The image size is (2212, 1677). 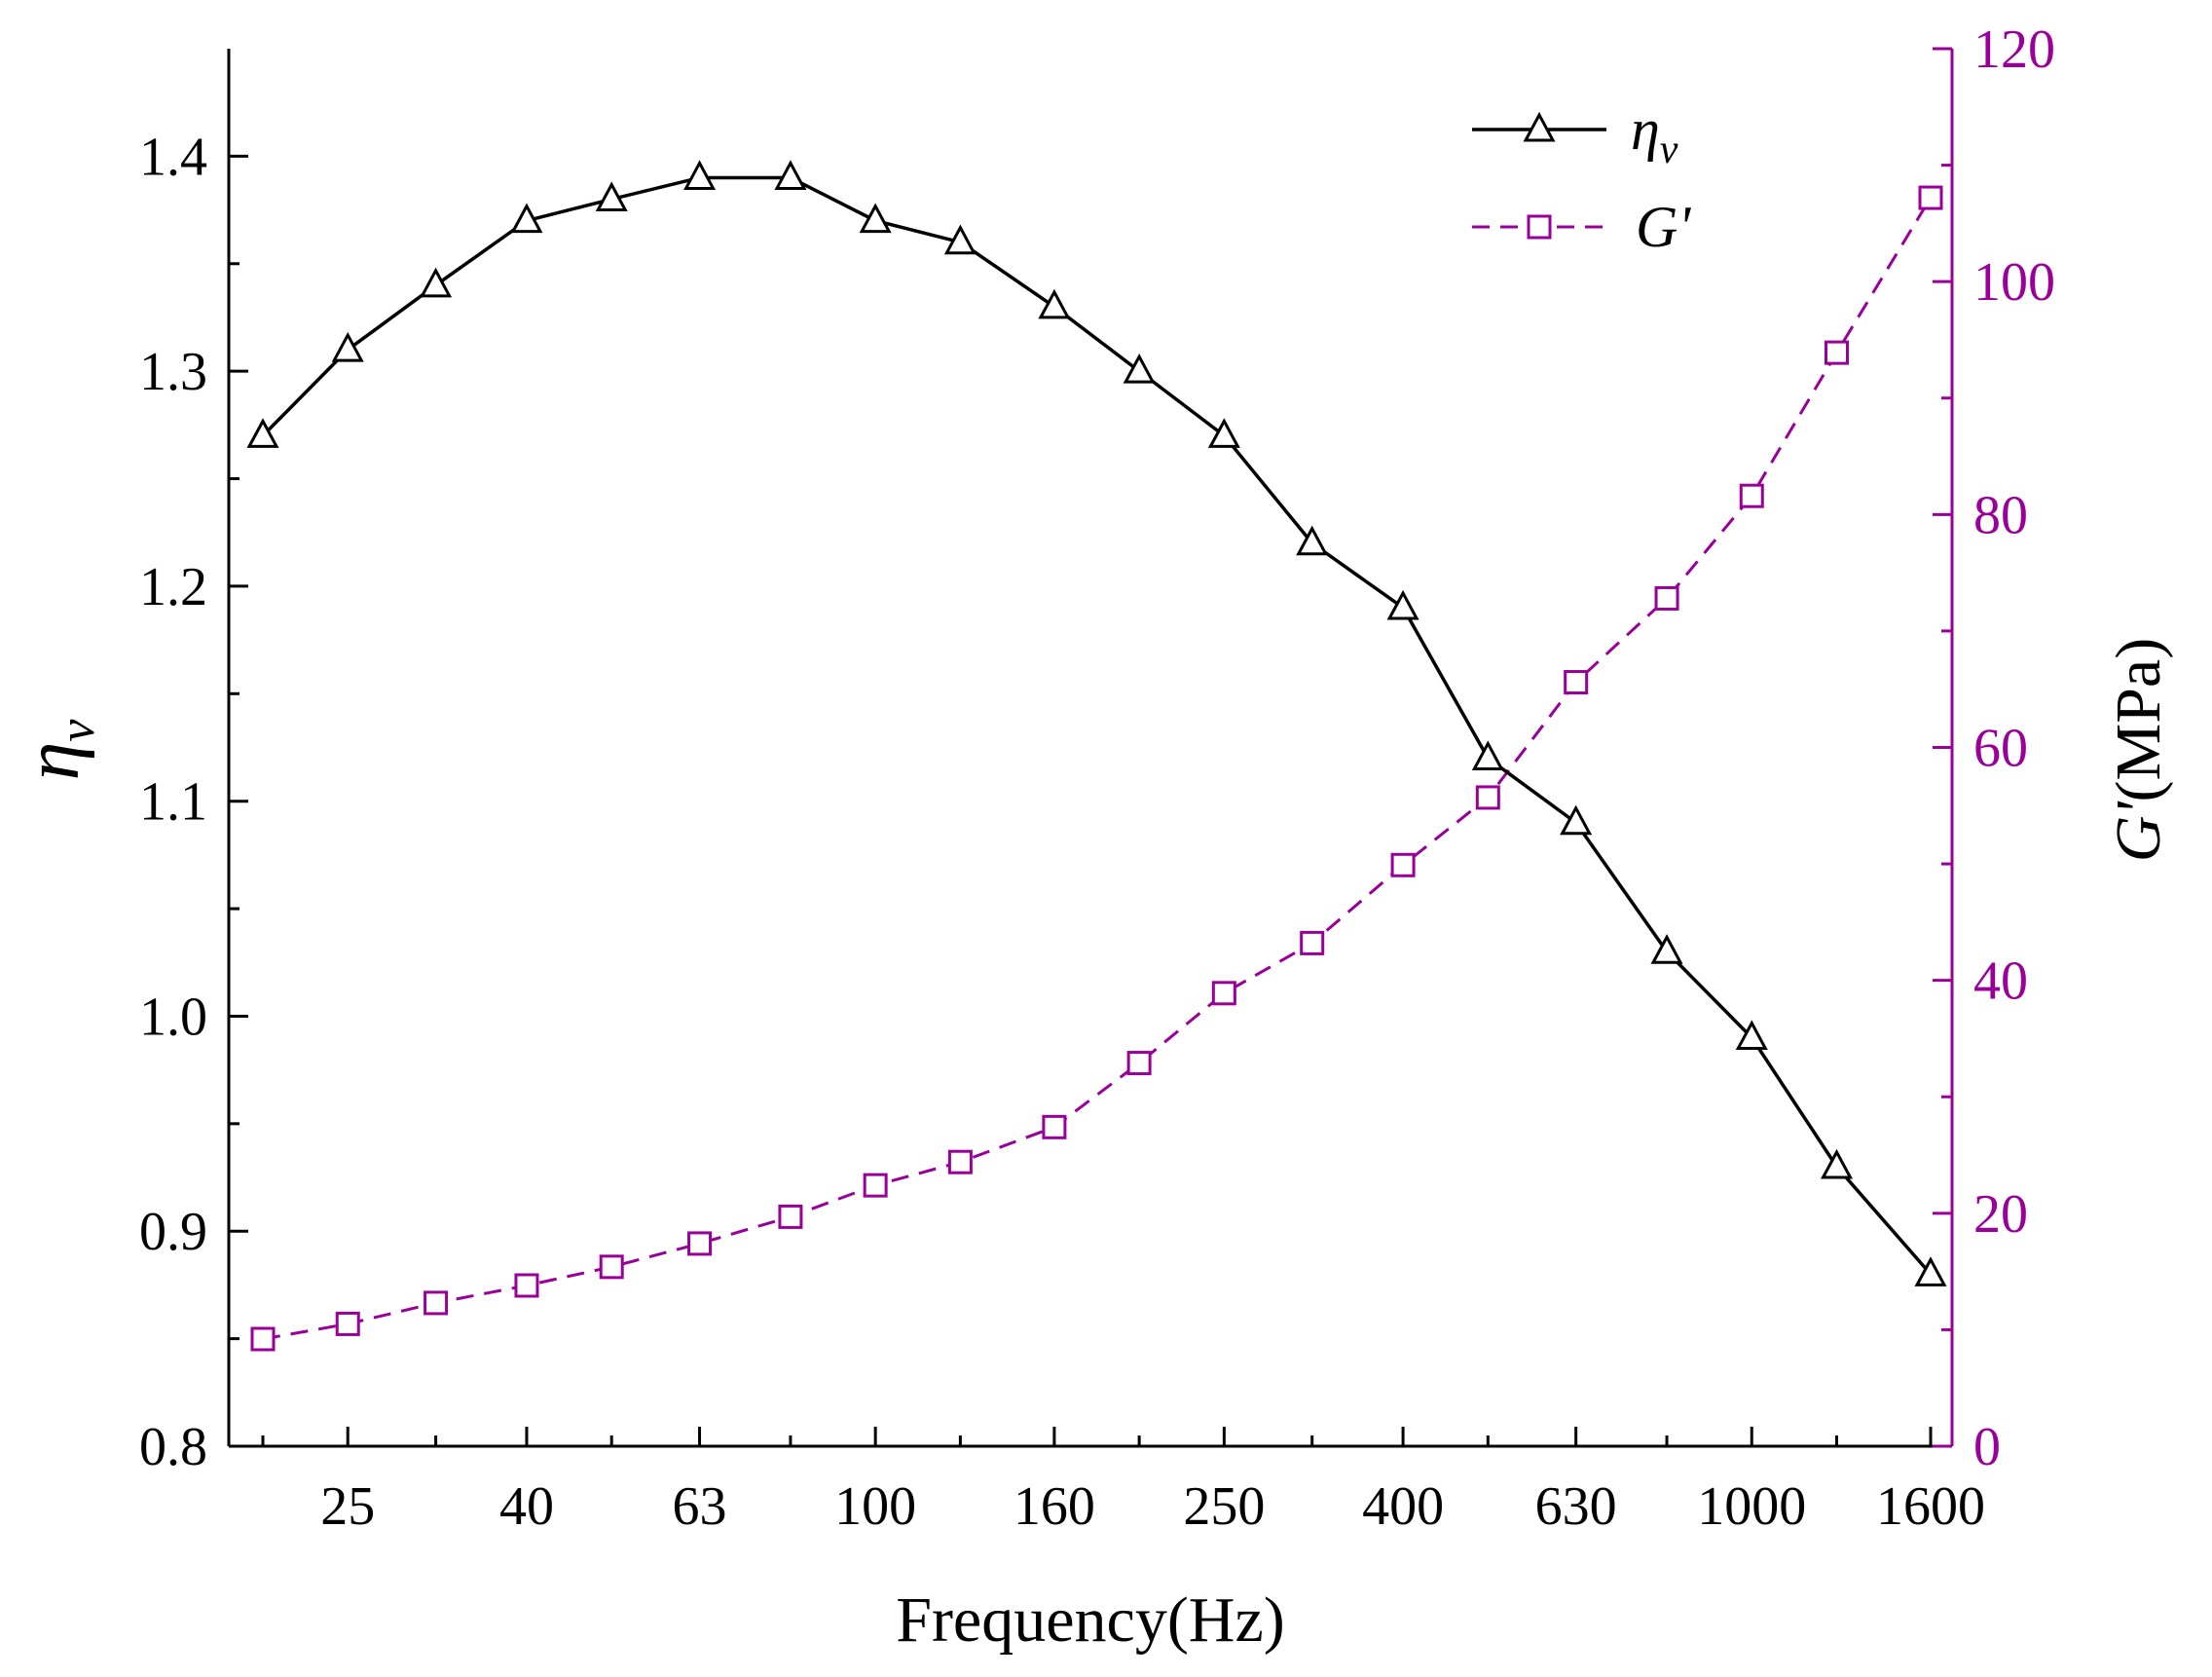 What do you see at coordinates (57, 750) in the screenshot?
I see `y-axis-left-title: ηv` at bounding box center [57, 750].